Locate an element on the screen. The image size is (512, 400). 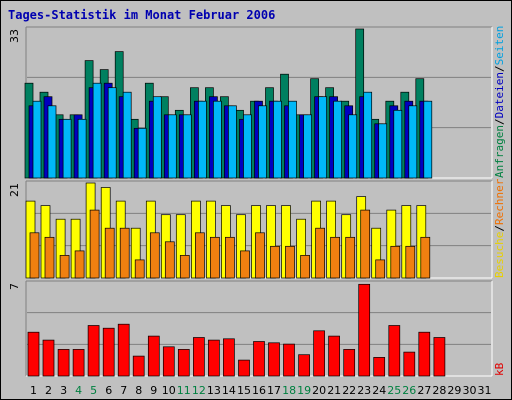
series-rechner is located at coordinates (230, 244).